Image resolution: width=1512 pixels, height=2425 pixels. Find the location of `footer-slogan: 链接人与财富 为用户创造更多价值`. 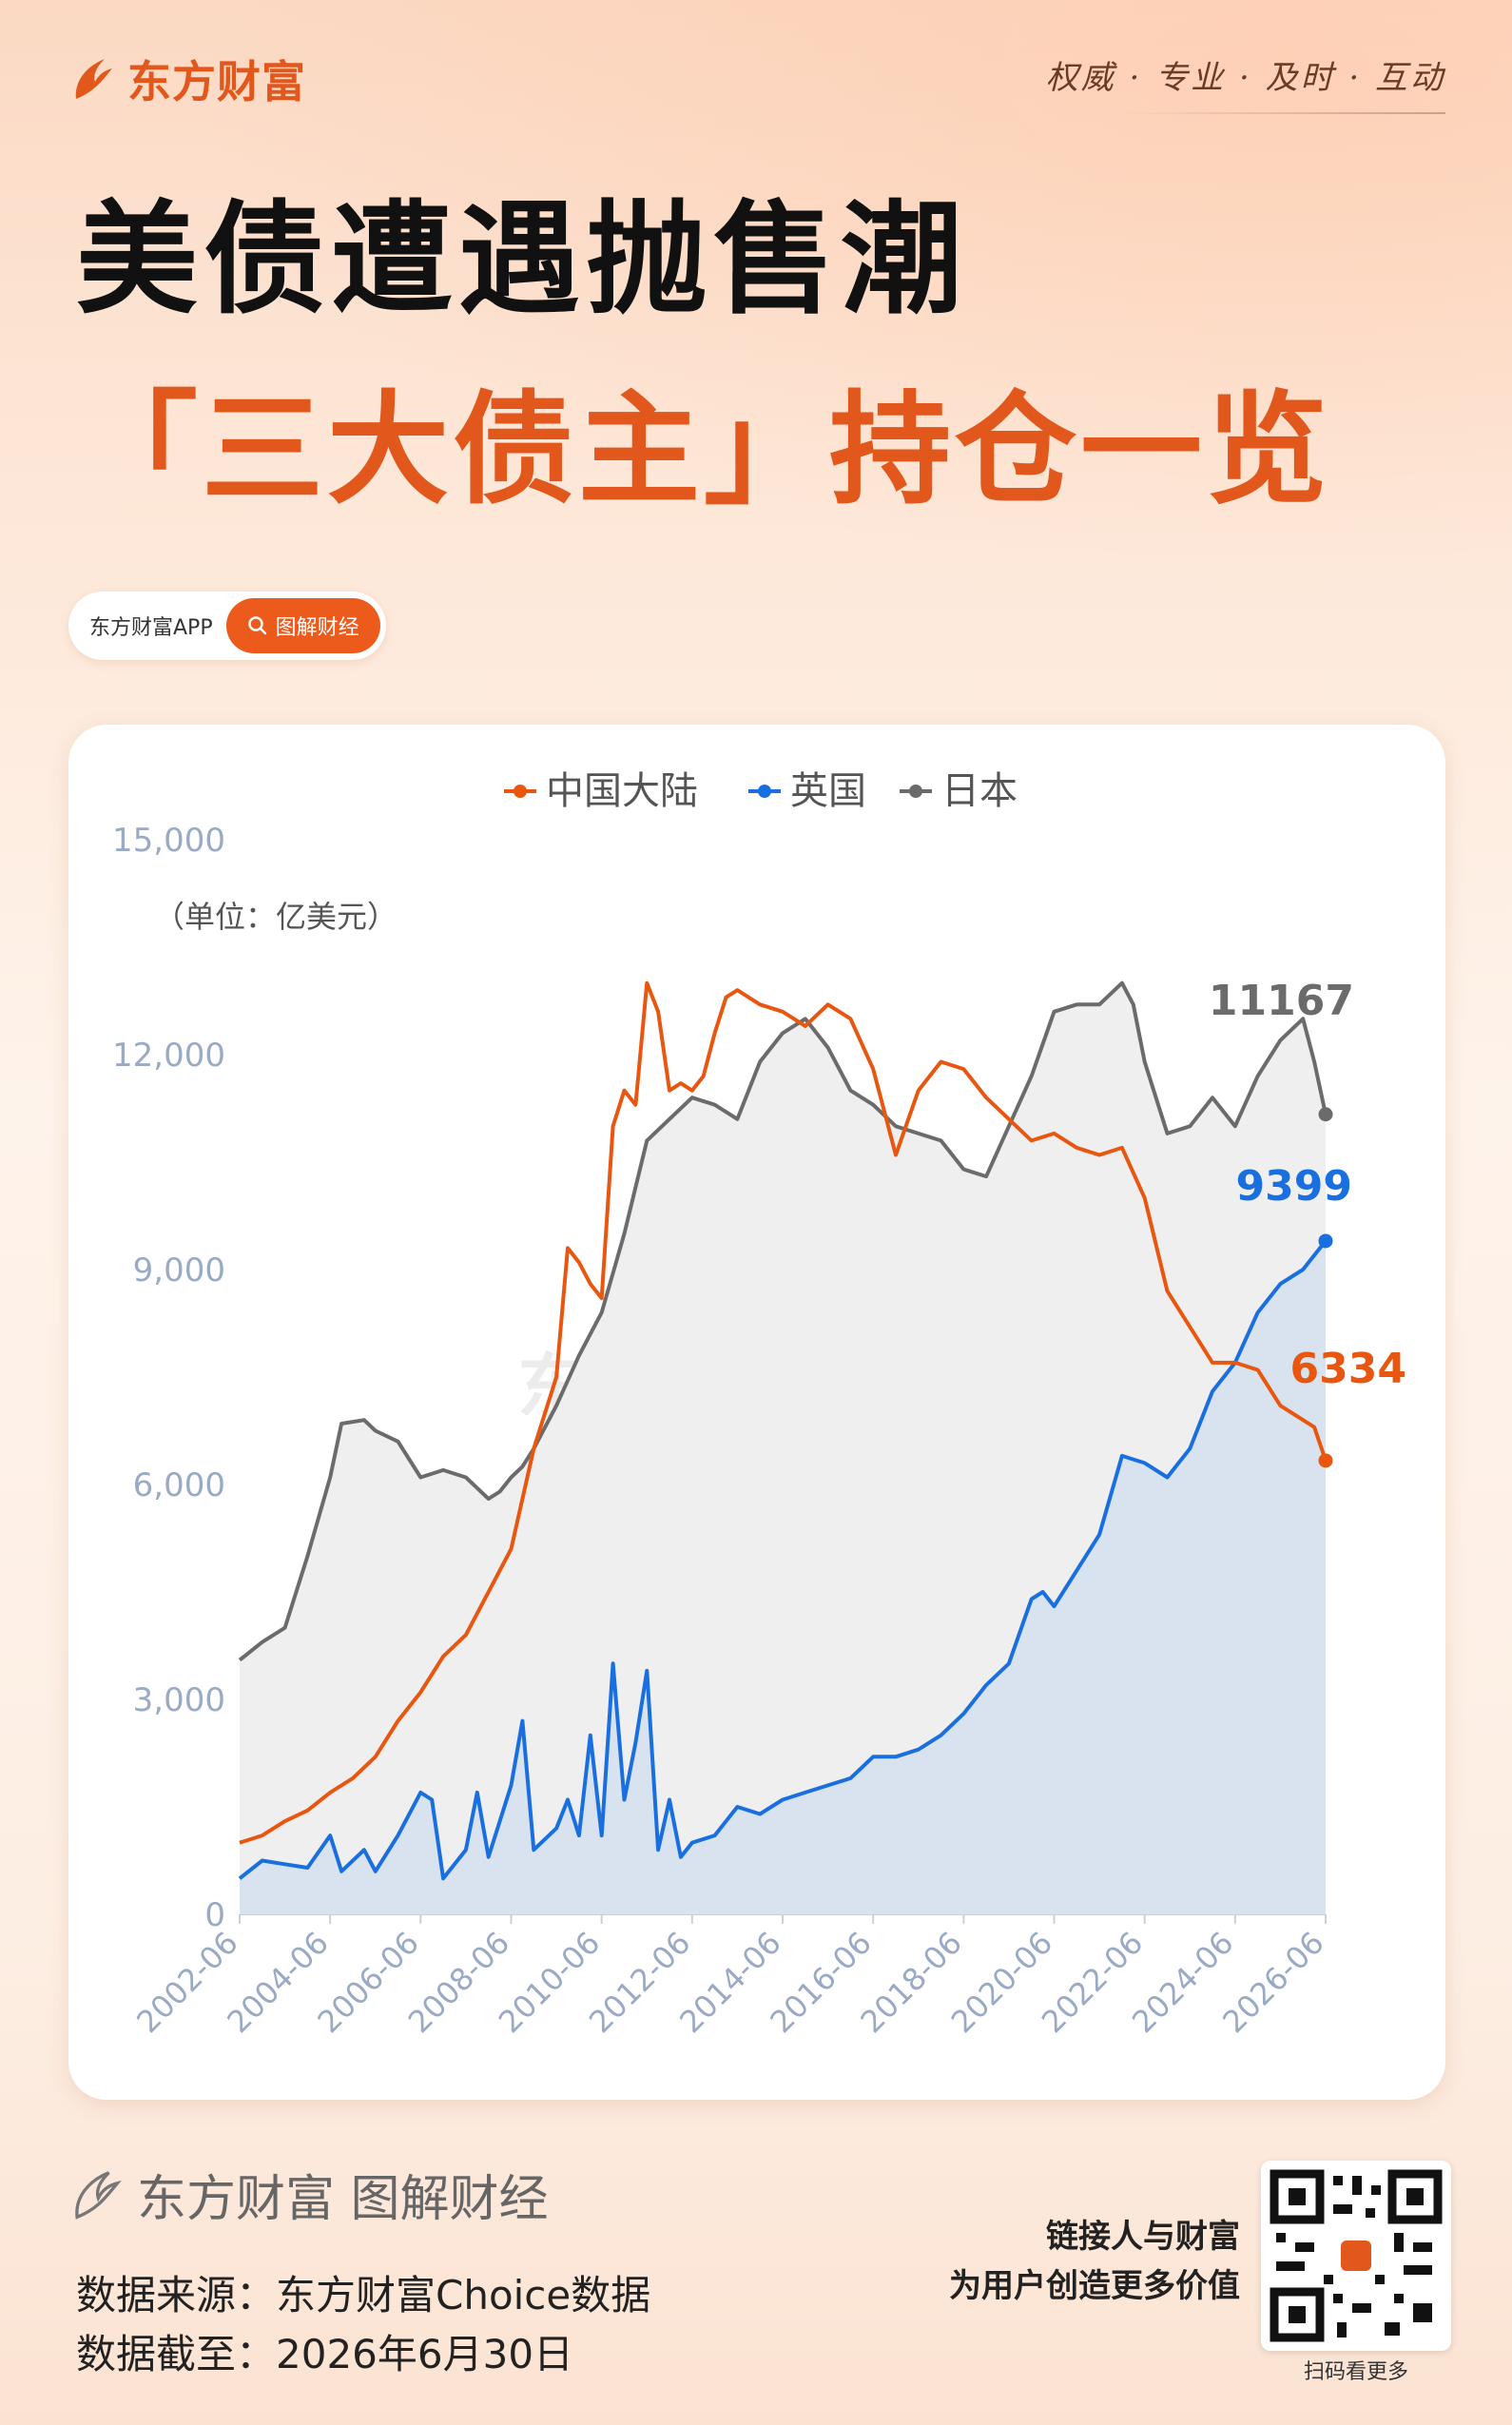

footer-slogan: 链接人与财富 为用户创造更多价值 is located at coordinates (1094, 2261).